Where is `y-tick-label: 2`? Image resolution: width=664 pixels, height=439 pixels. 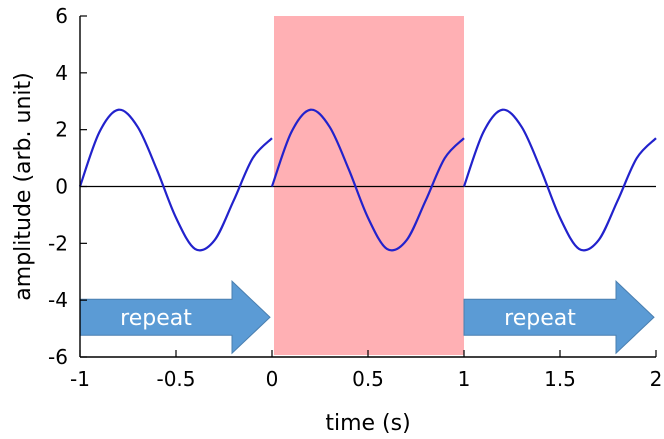
y-tick-label: 2 is located at coordinates (61, 130).